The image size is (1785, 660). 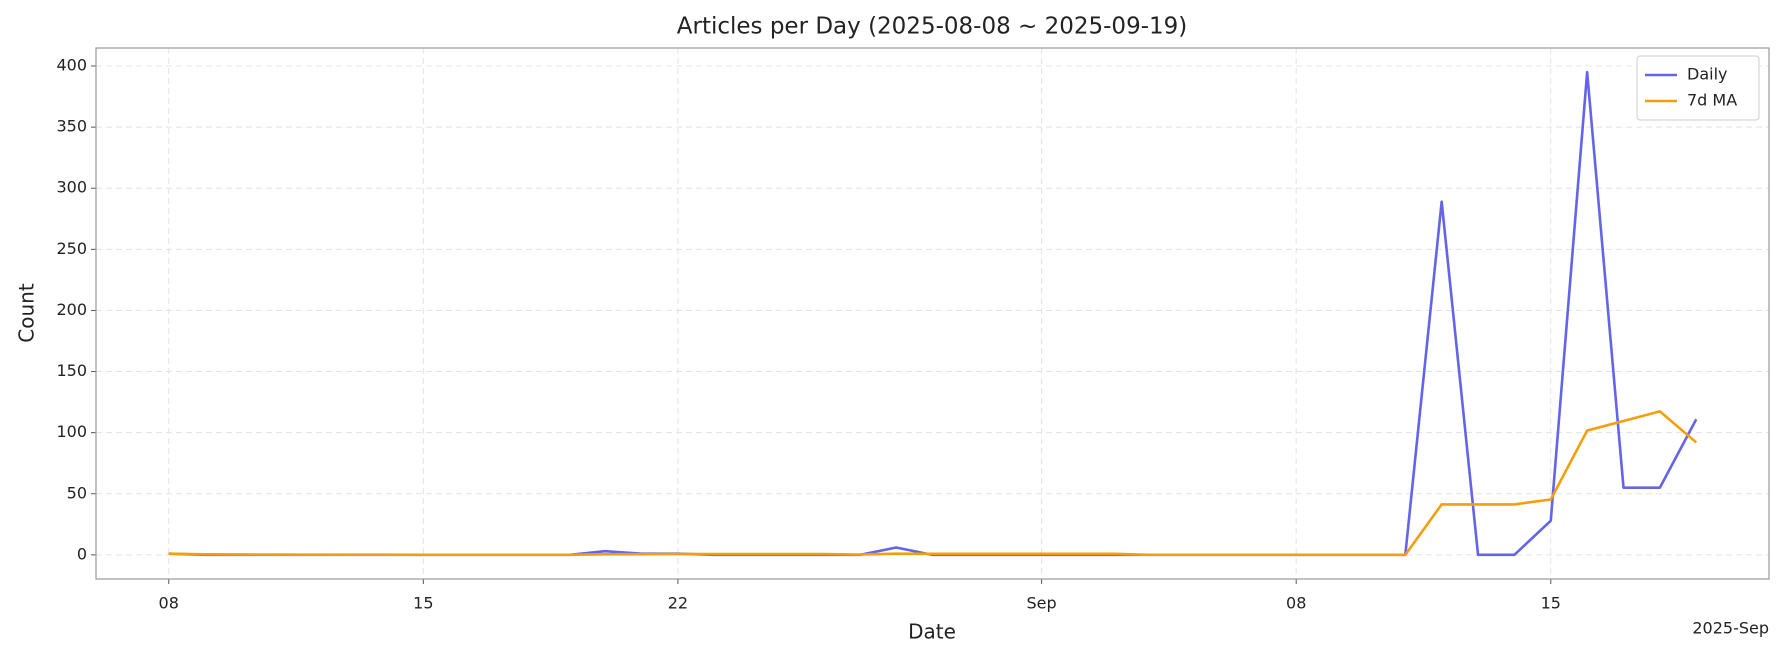 I want to click on y-tick-label: 350, so click(x=71, y=126).